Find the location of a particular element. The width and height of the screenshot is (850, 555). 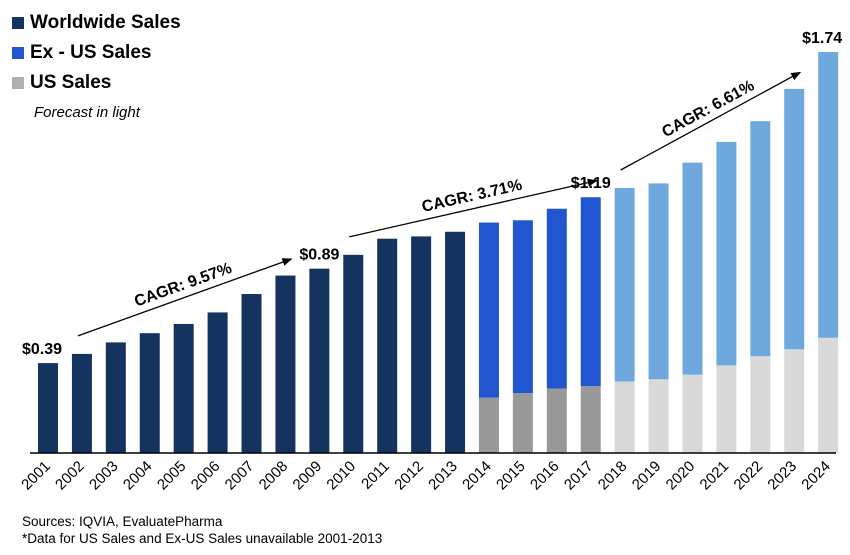

bar-worldwide-2008 is located at coordinates (285, 364).